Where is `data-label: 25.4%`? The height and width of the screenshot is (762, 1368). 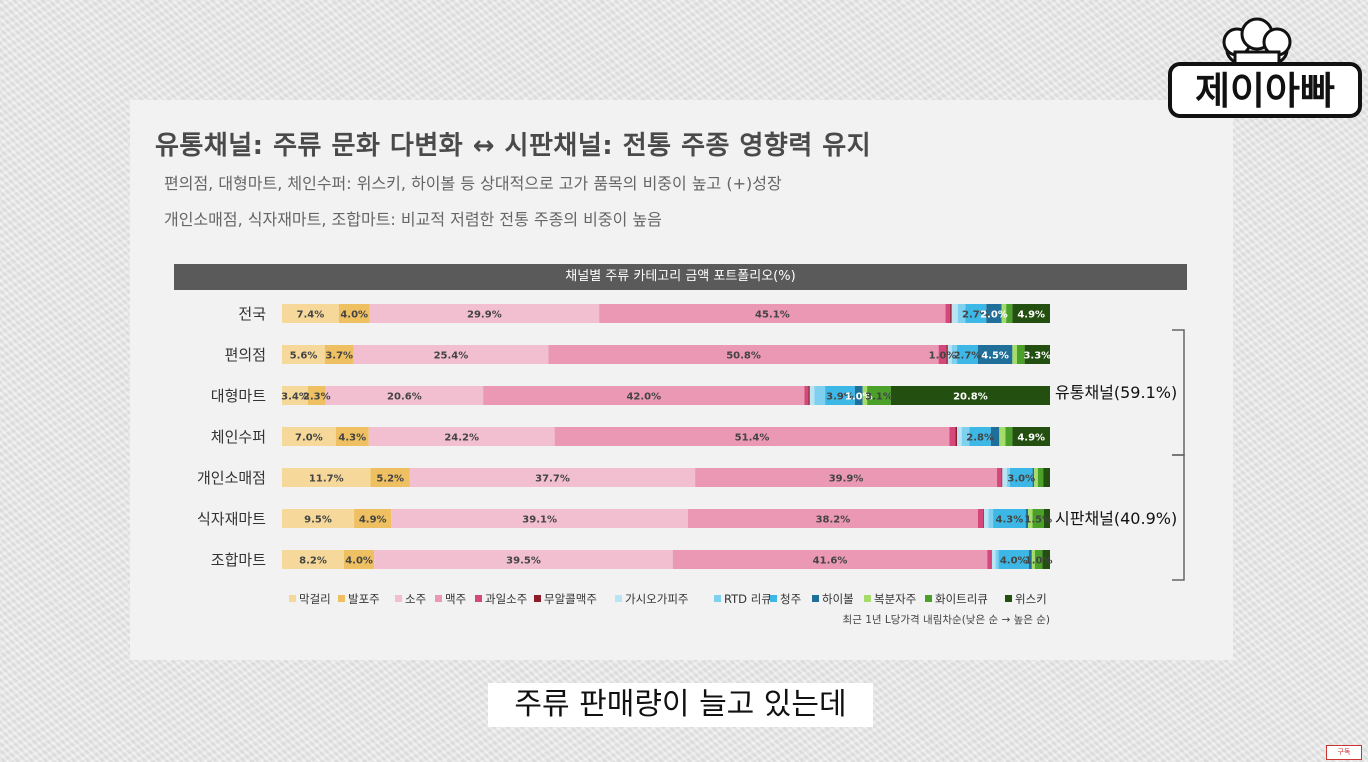
data-label: 25.4% is located at coordinates (451, 356).